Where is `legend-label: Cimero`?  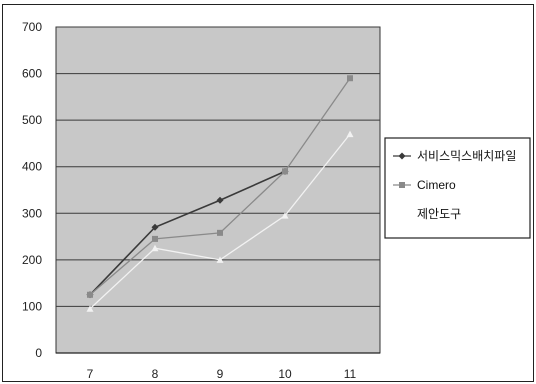 legend-label: Cimero is located at coordinates (436, 185).